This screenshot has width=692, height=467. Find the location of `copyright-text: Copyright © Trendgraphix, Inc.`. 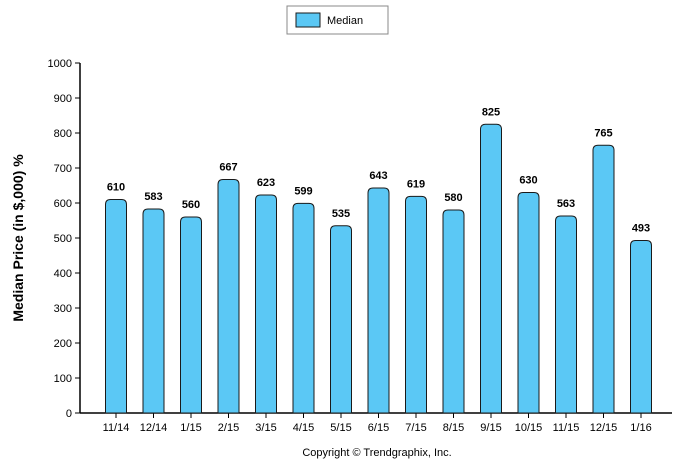

copyright-text: Copyright © Trendgraphix, Inc. is located at coordinates (376, 453).